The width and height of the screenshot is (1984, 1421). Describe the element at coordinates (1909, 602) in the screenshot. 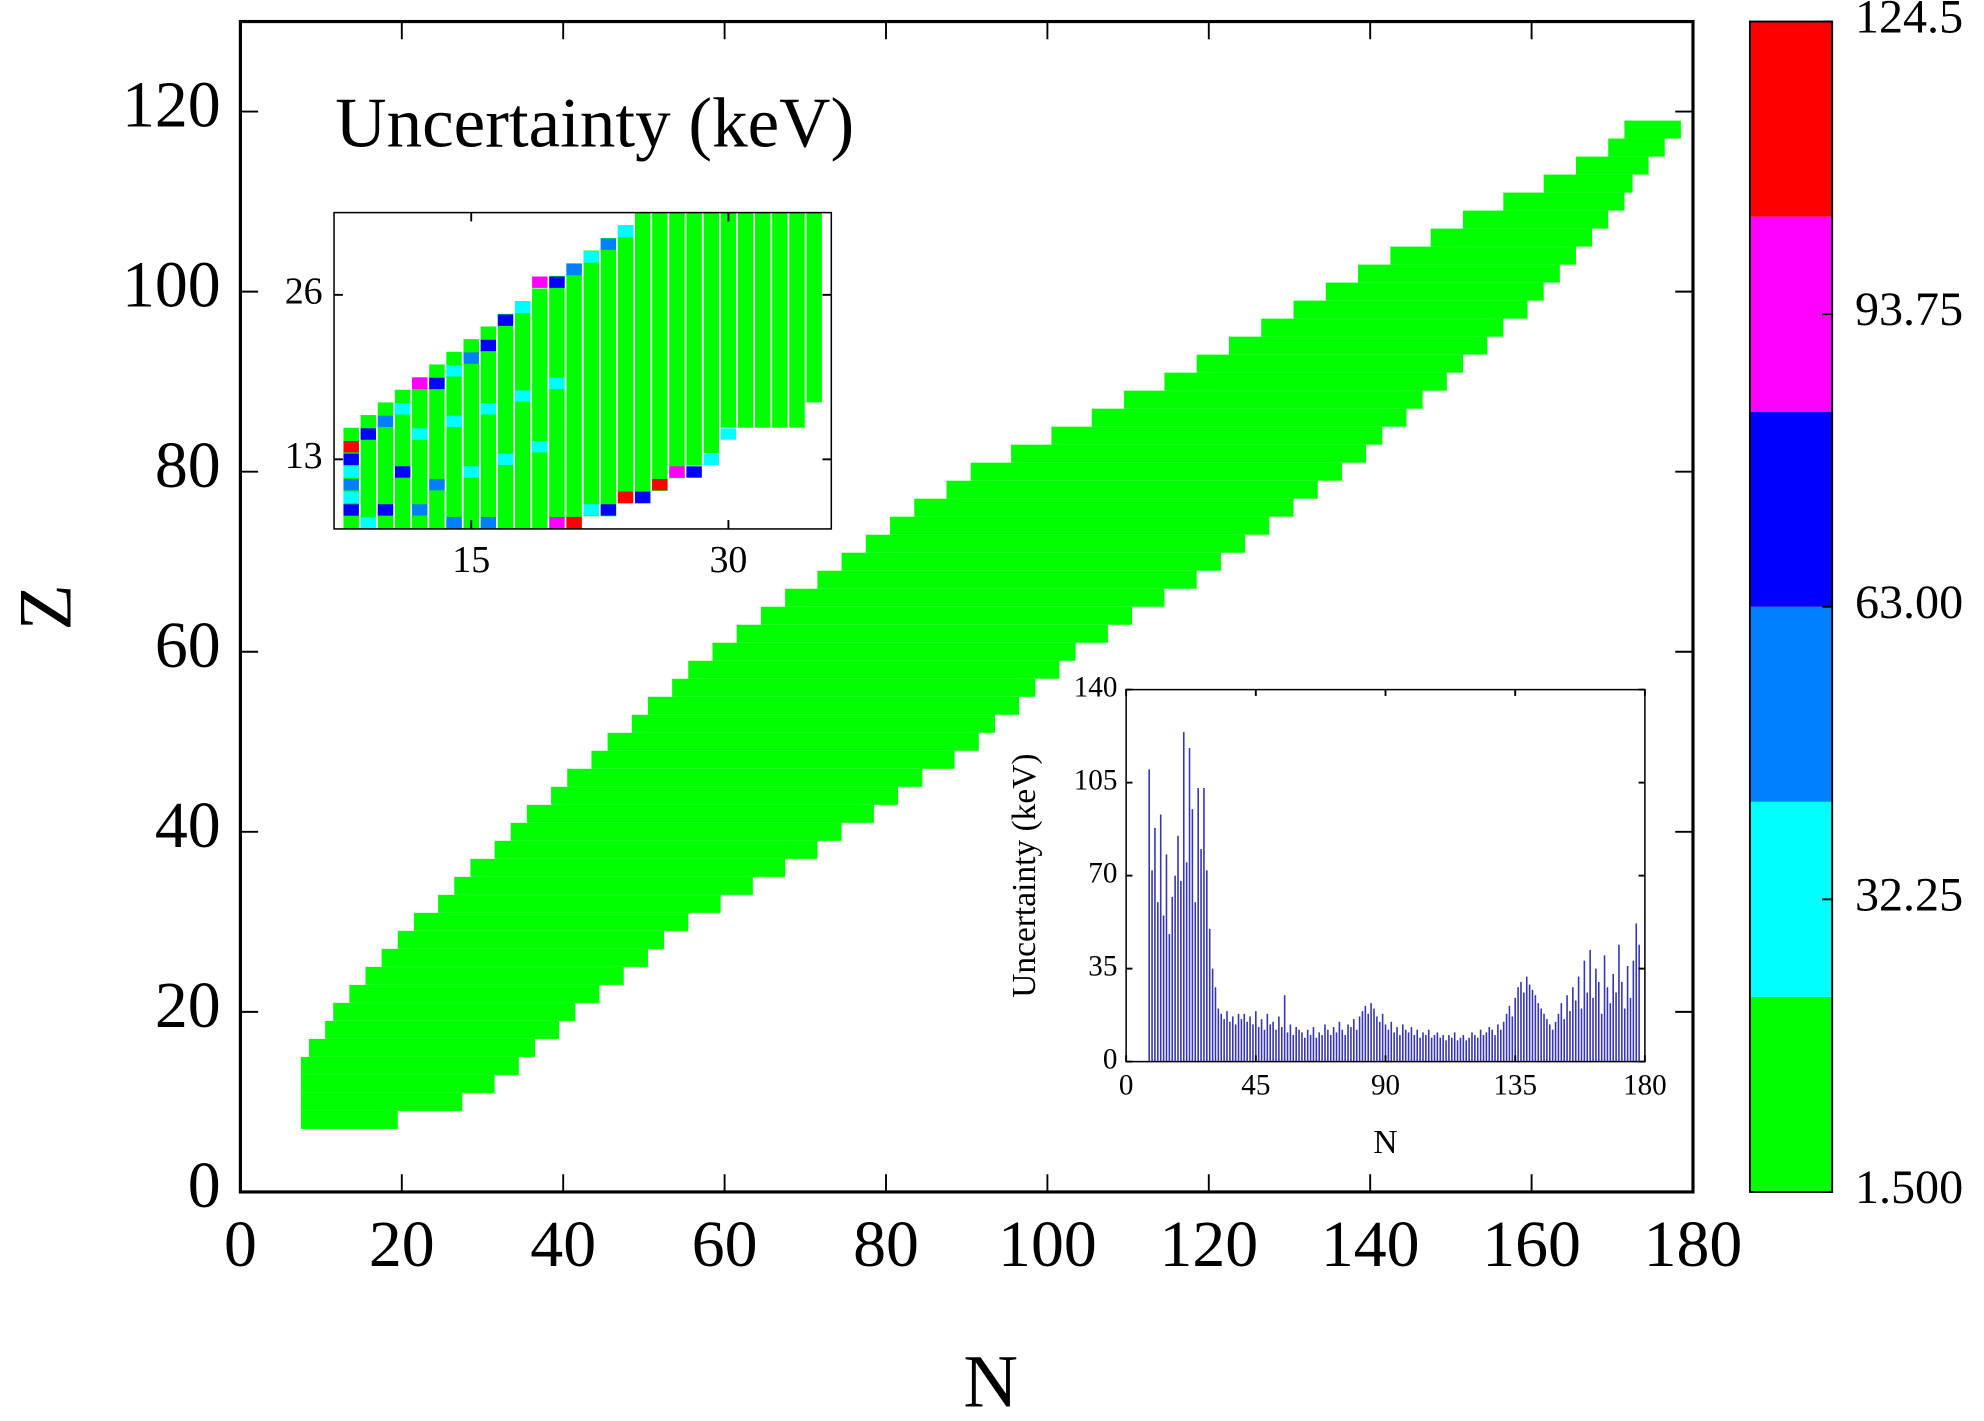

I see `colorbar-tick-label: 63.00` at that location.